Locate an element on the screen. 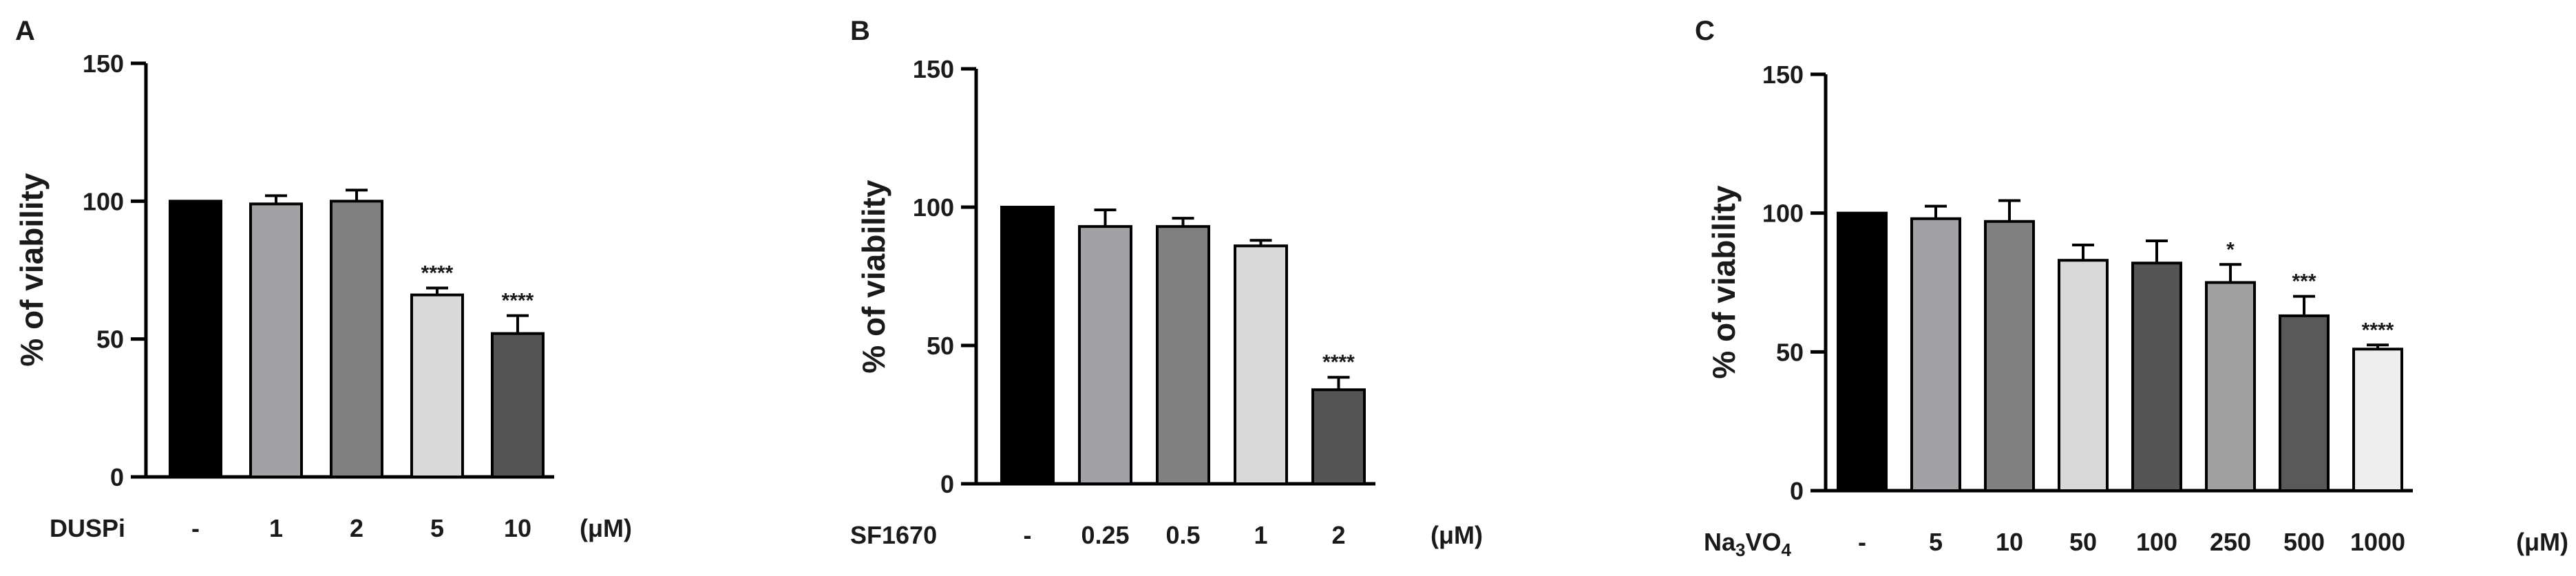 The height and width of the screenshot is (576, 2576). x-tick-label: 1000 is located at coordinates (2378, 542).